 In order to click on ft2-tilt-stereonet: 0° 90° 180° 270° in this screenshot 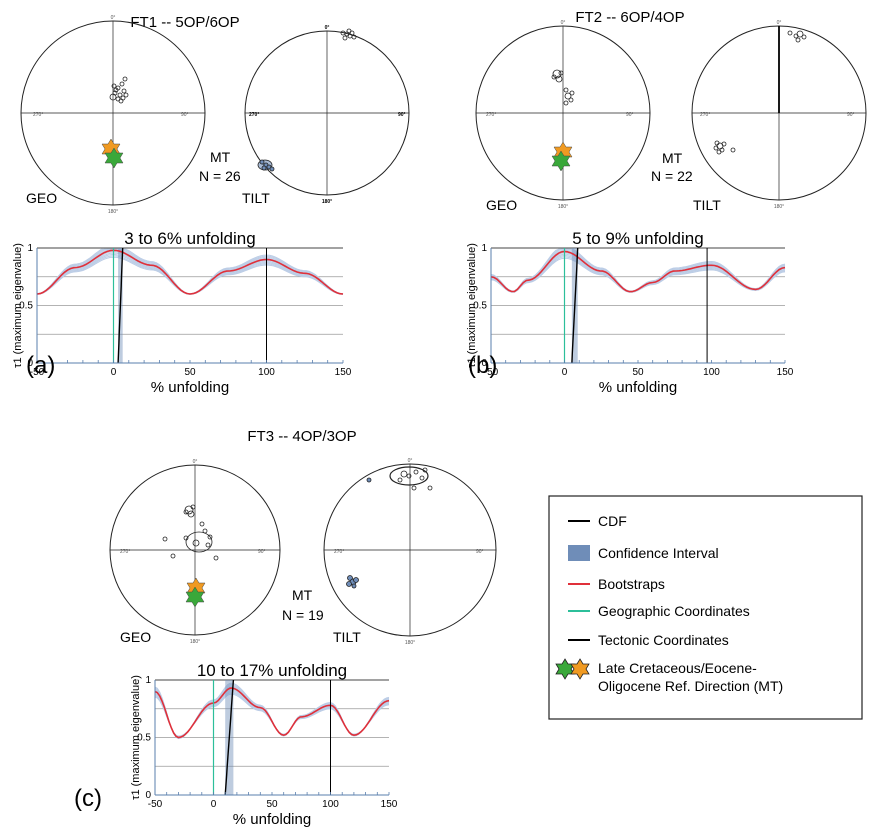, I will do `click(779, 115)`.